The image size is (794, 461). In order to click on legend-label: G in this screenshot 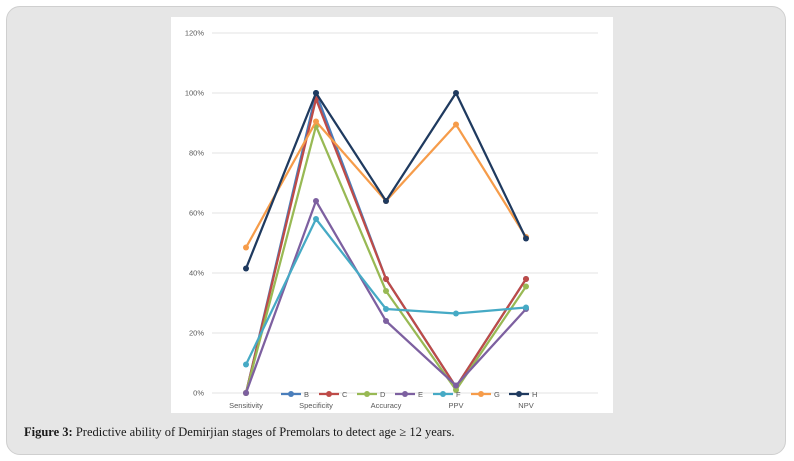, I will do `click(497, 394)`.